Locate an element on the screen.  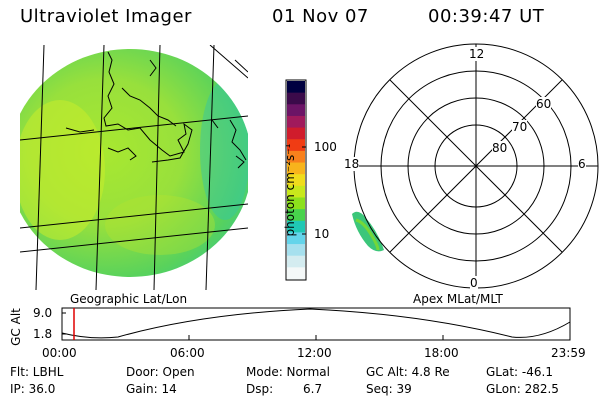
mlt-label-12: 12 is located at coordinates (477, 54).